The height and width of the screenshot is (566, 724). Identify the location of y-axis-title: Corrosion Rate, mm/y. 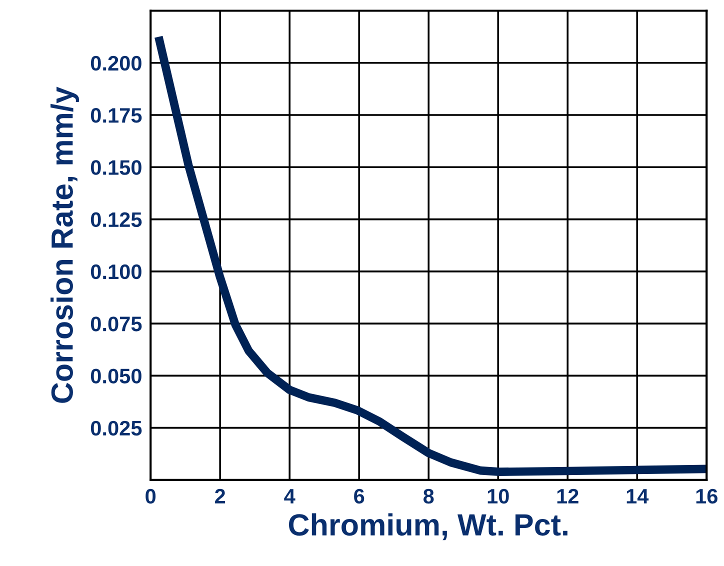
(65, 244).